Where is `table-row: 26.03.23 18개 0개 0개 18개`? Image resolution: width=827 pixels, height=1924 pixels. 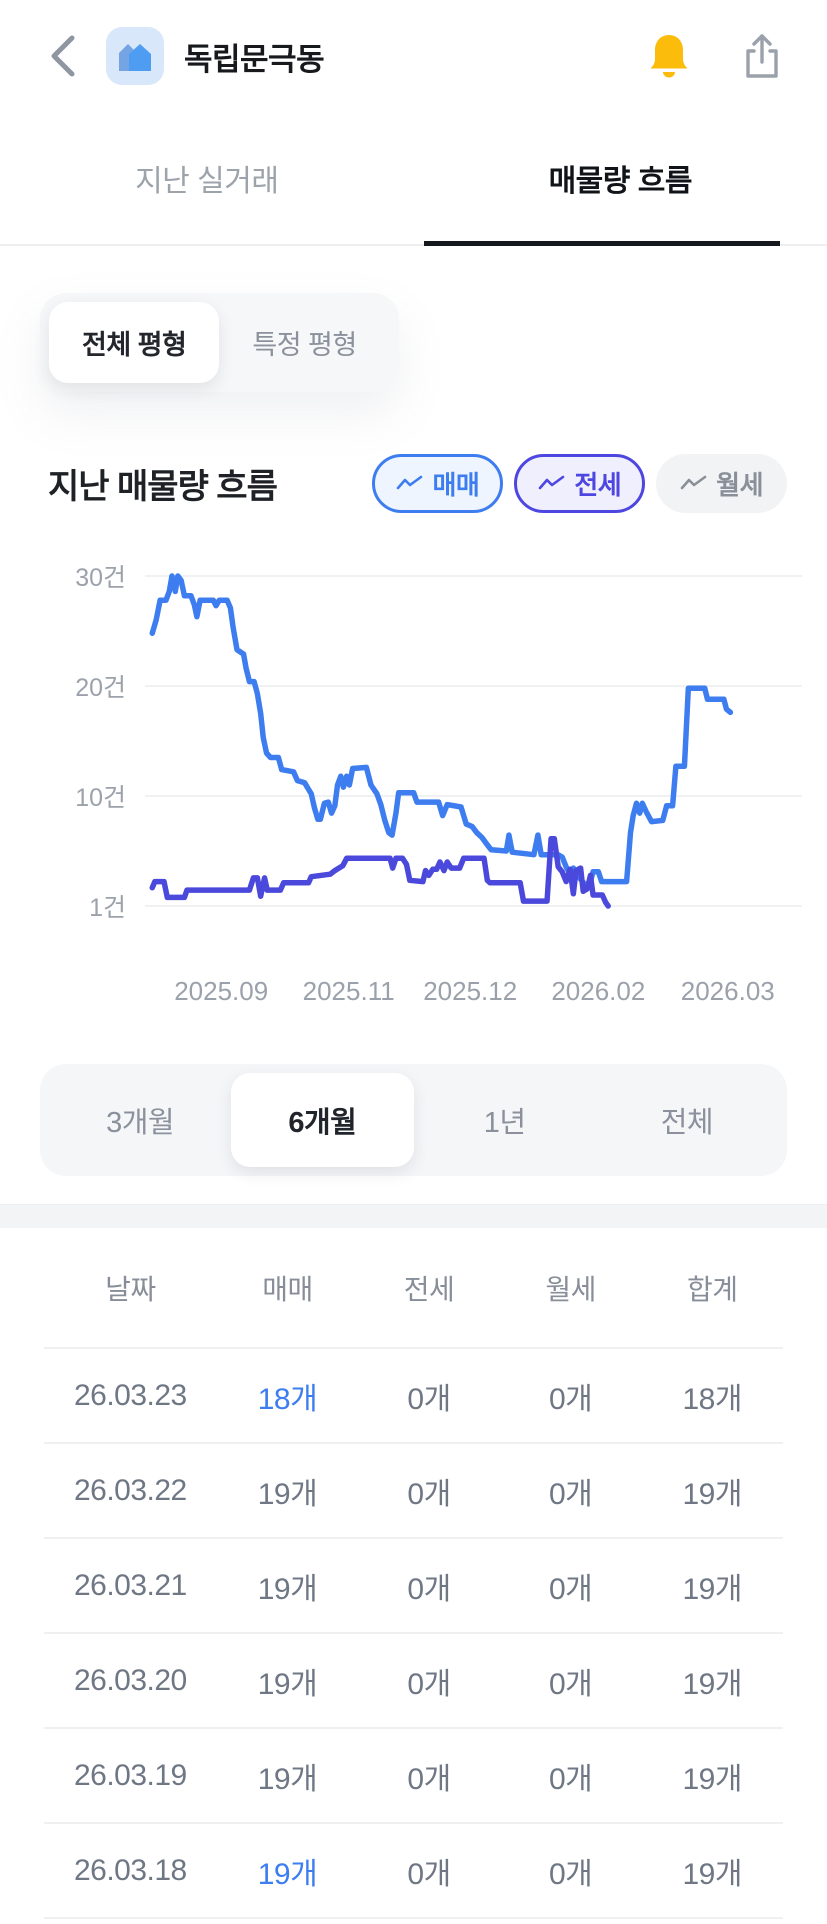
table-row: 26.03.23 18개 0개 0개 18개 is located at coordinates (413, 1396).